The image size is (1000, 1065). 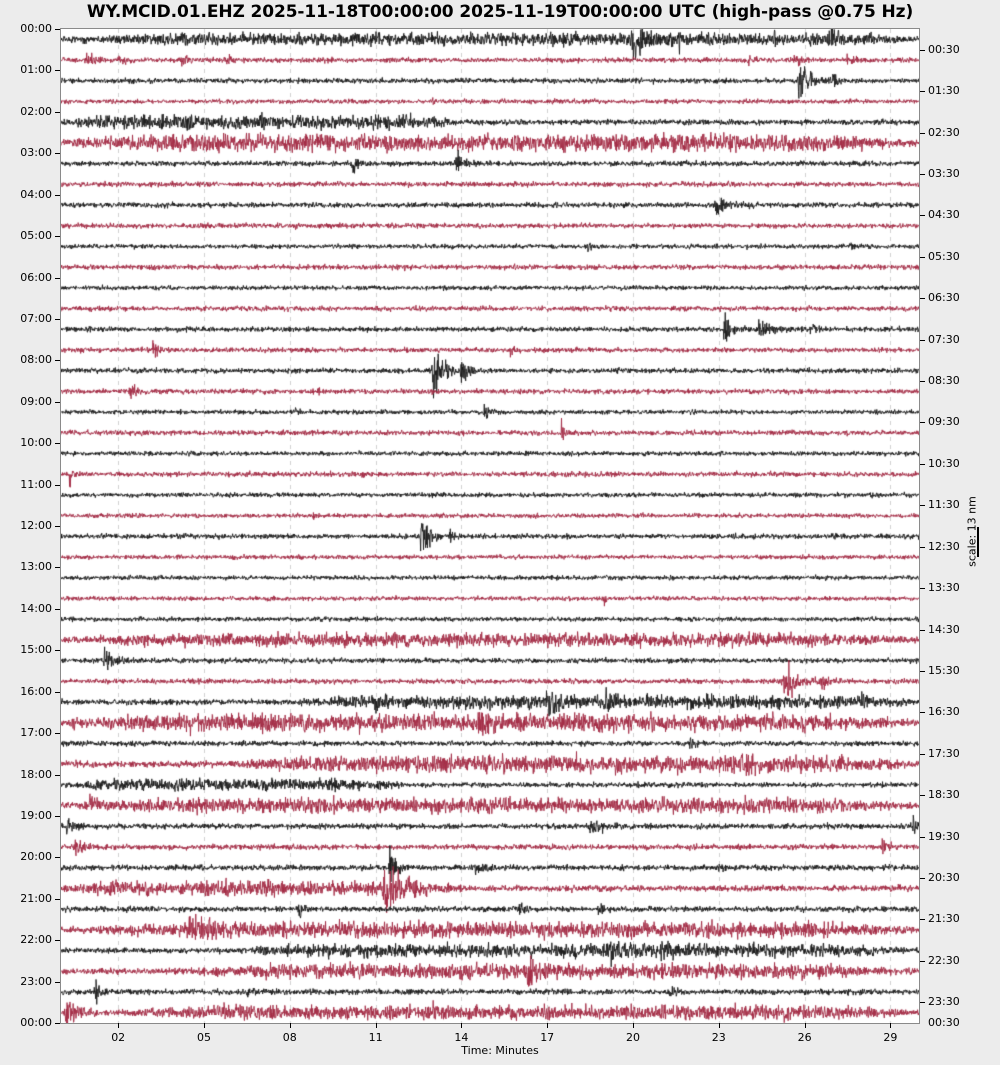 What do you see at coordinates (36, 236) in the screenshot?
I see `y-axis-label-left-0500: 05:00` at bounding box center [36, 236].